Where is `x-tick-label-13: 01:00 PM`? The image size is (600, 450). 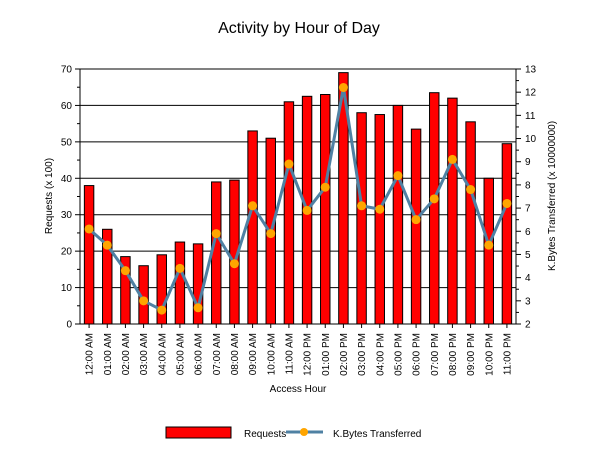
x-tick-label-13: 01:00 PM is located at coordinates (326, 354).